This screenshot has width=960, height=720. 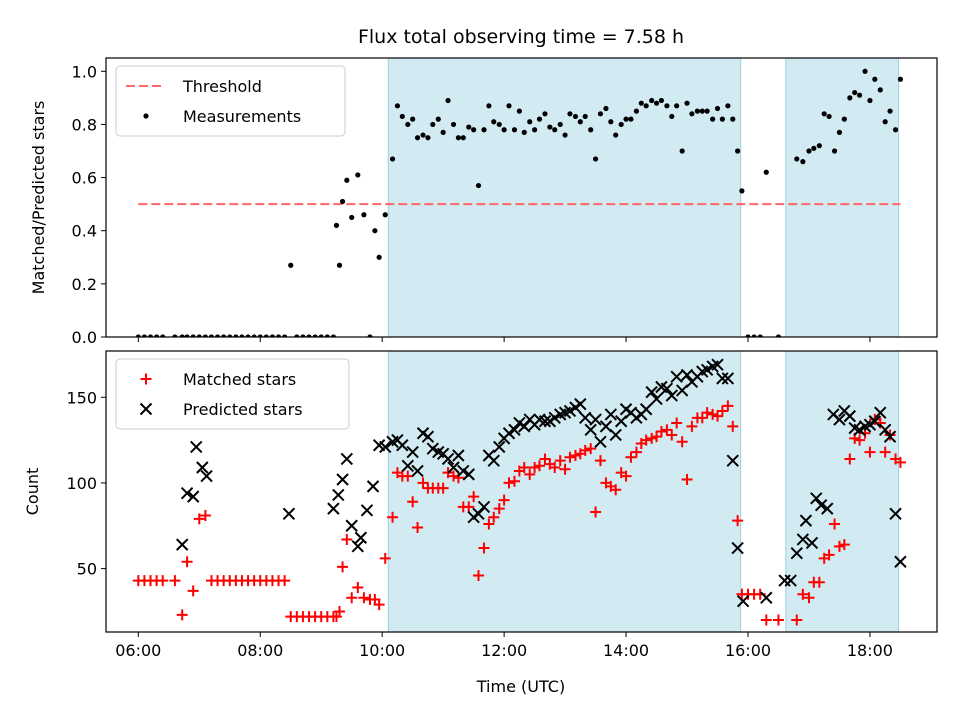 I want to click on chart-title: Flux total observing time = 7.58 h, so click(x=521, y=37).